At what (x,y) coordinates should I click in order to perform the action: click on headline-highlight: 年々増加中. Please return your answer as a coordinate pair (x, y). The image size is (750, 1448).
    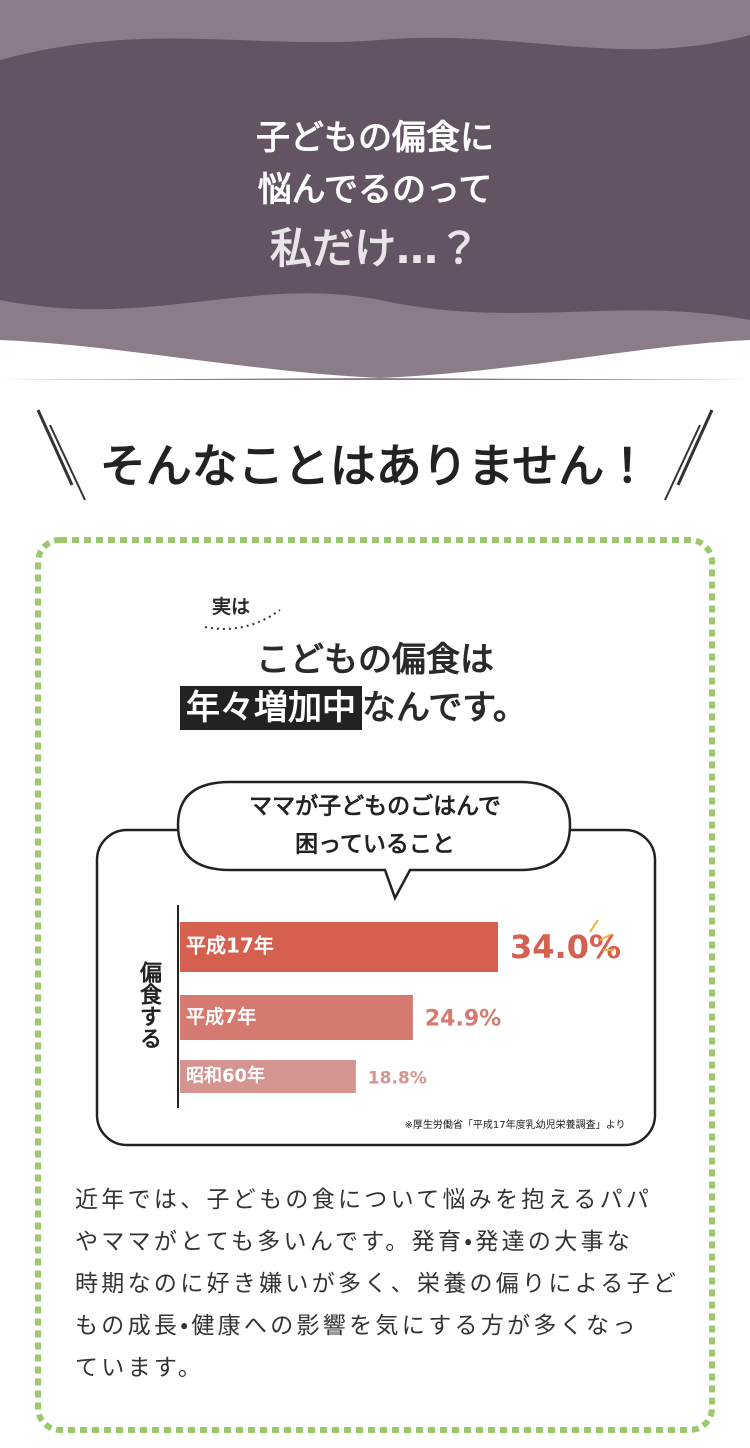
    Looking at the image, I should click on (271, 708).